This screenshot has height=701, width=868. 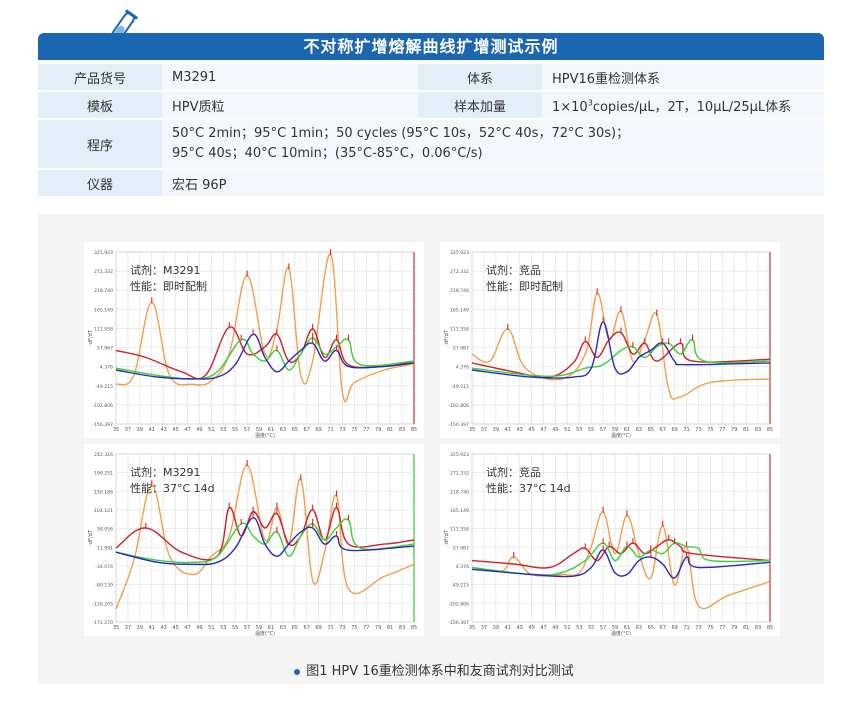 What do you see at coordinates (105, 530) in the screenshot?
I see `y-tick-label: 58.056` at bounding box center [105, 530].